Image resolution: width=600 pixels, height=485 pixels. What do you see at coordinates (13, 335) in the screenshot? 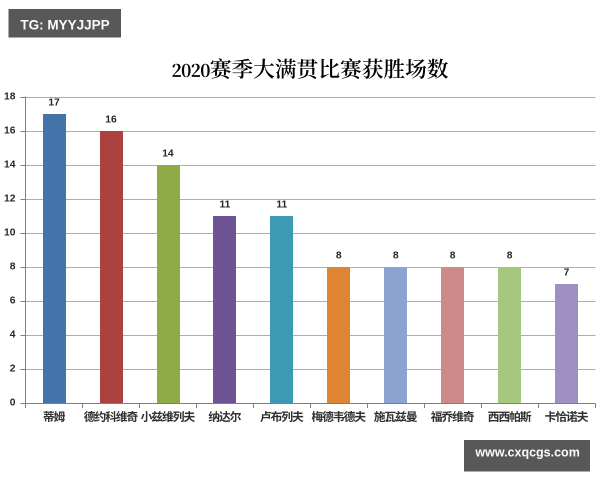
I see `svg-text: 4` at bounding box center [13, 335].